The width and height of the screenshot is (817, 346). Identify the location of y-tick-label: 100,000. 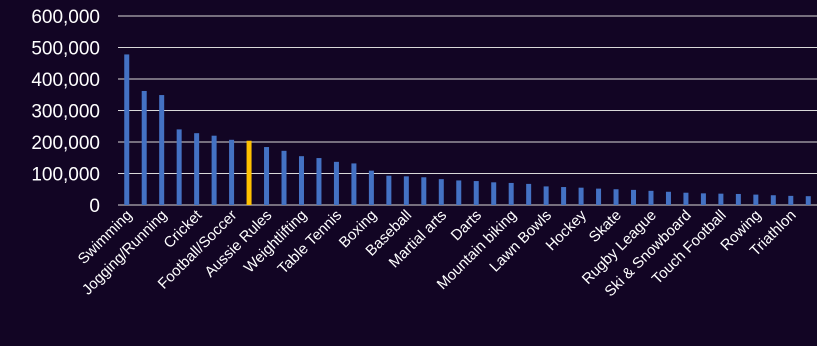
(65, 175).